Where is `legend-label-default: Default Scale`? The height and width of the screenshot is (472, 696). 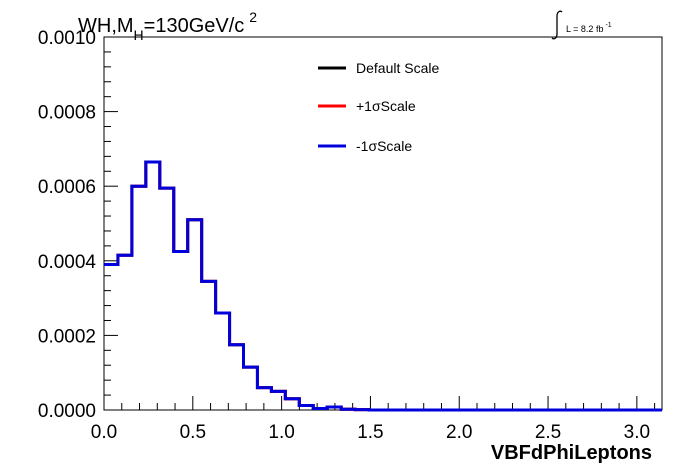 legend-label-default: Default Scale is located at coordinates (397, 68).